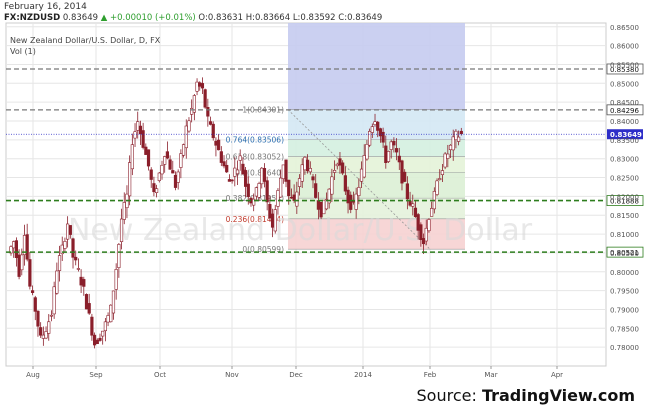  What do you see at coordinates (152, 18) in the screenshot?
I see `change-value: +0.00010 (+0.01%)` at bounding box center [152, 18].